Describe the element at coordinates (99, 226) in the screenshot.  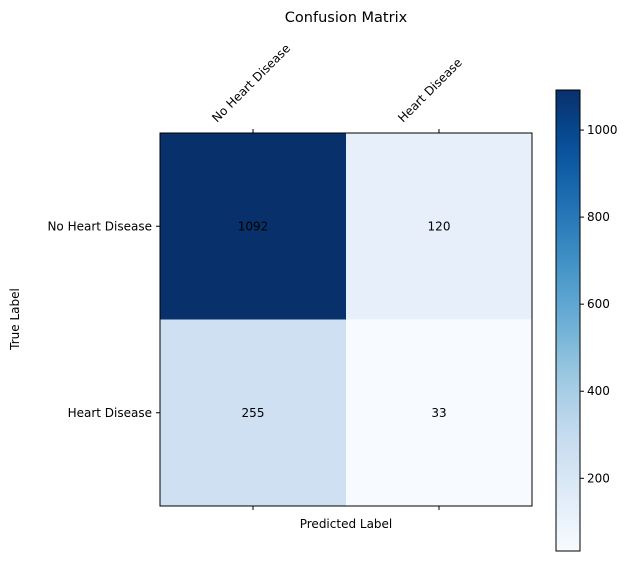
I see `y-tick-label: No Heart Disease` at that location.